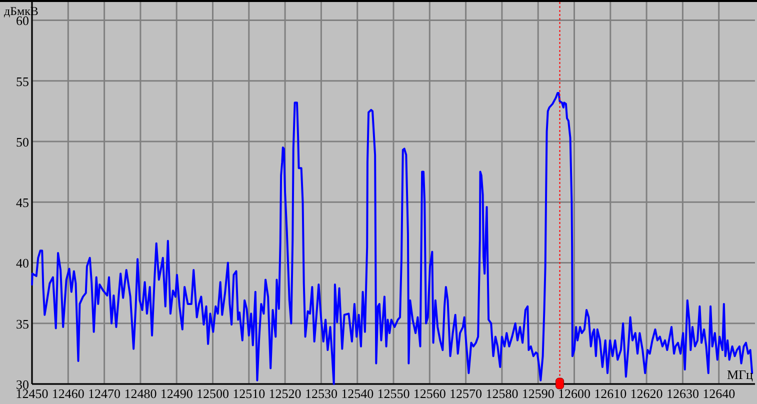 Image resolution: width=757 pixels, height=404 pixels. I want to click on y-tick-label: 40, so click(22, 263).